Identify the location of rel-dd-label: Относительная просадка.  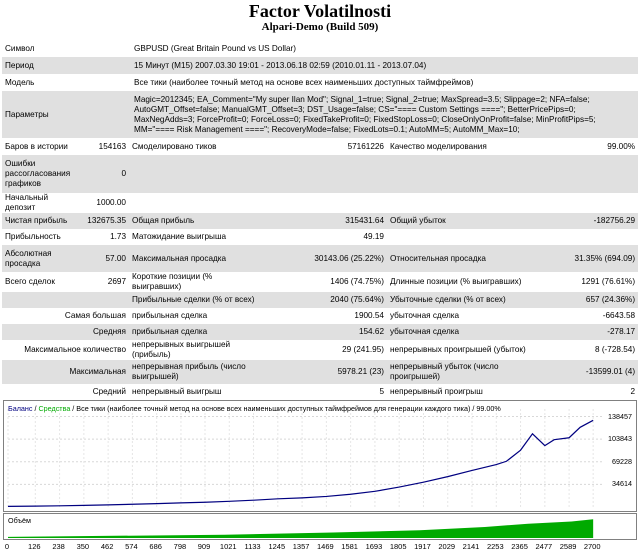
(464, 258).